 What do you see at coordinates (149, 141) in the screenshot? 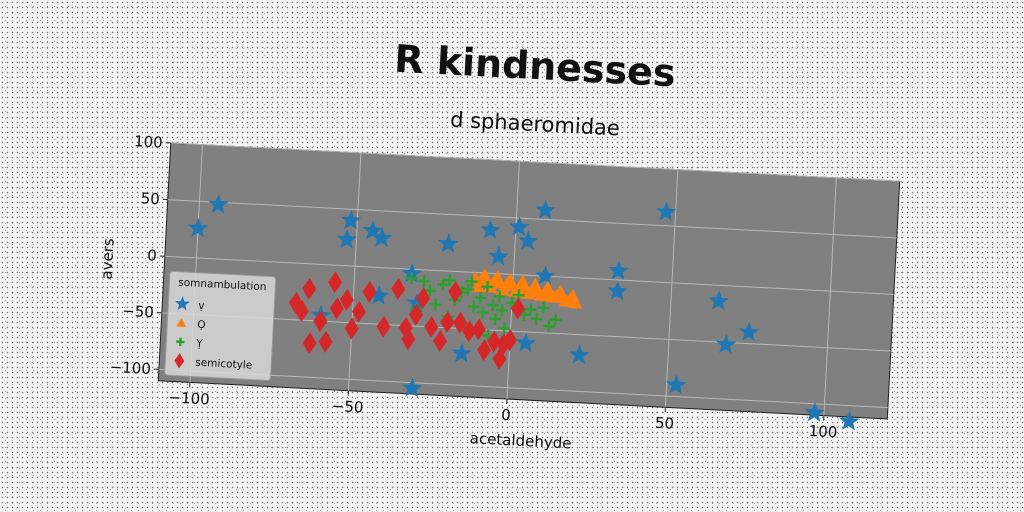
I see `y-tick-label: 100` at bounding box center [149, 141].